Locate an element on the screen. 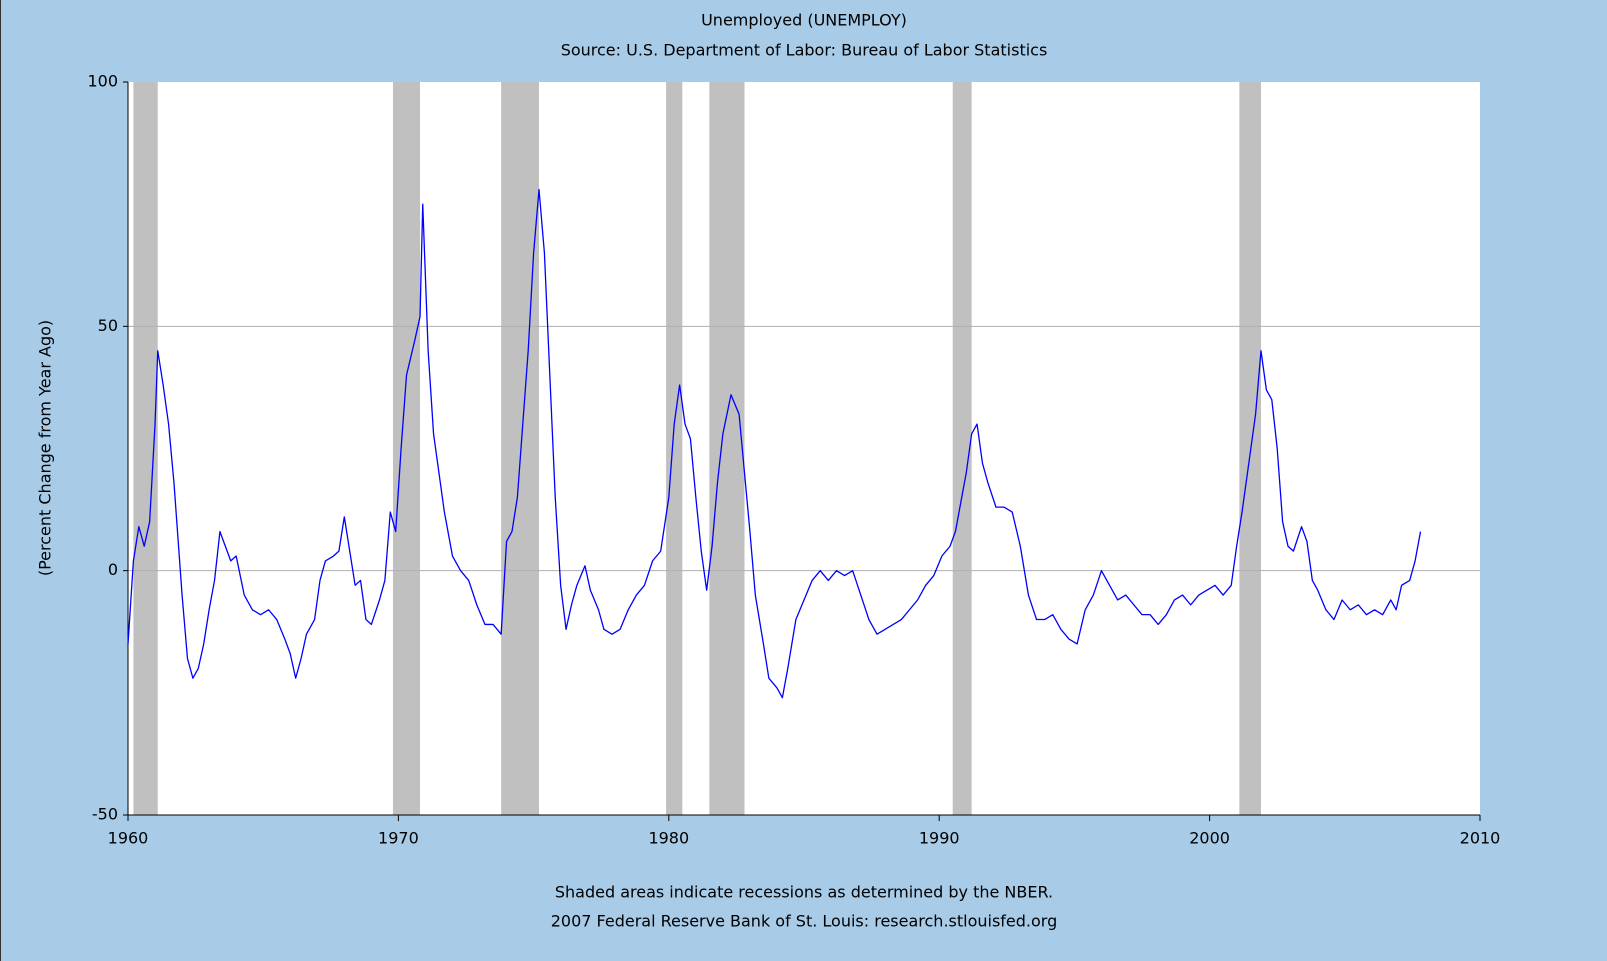 The height and width of the screenshot is (961, 1607). x-tick-label: 1980 is located at coordinates (668, 838).